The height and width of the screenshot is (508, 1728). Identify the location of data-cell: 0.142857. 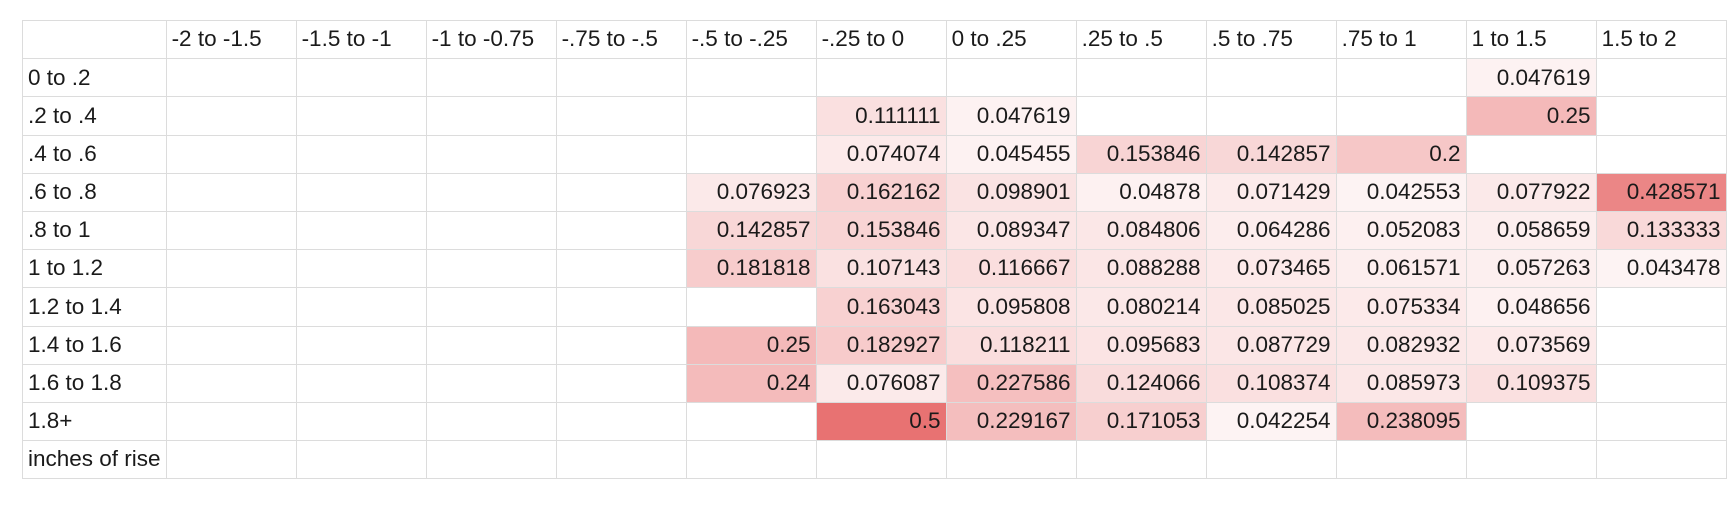
(1271, 154).